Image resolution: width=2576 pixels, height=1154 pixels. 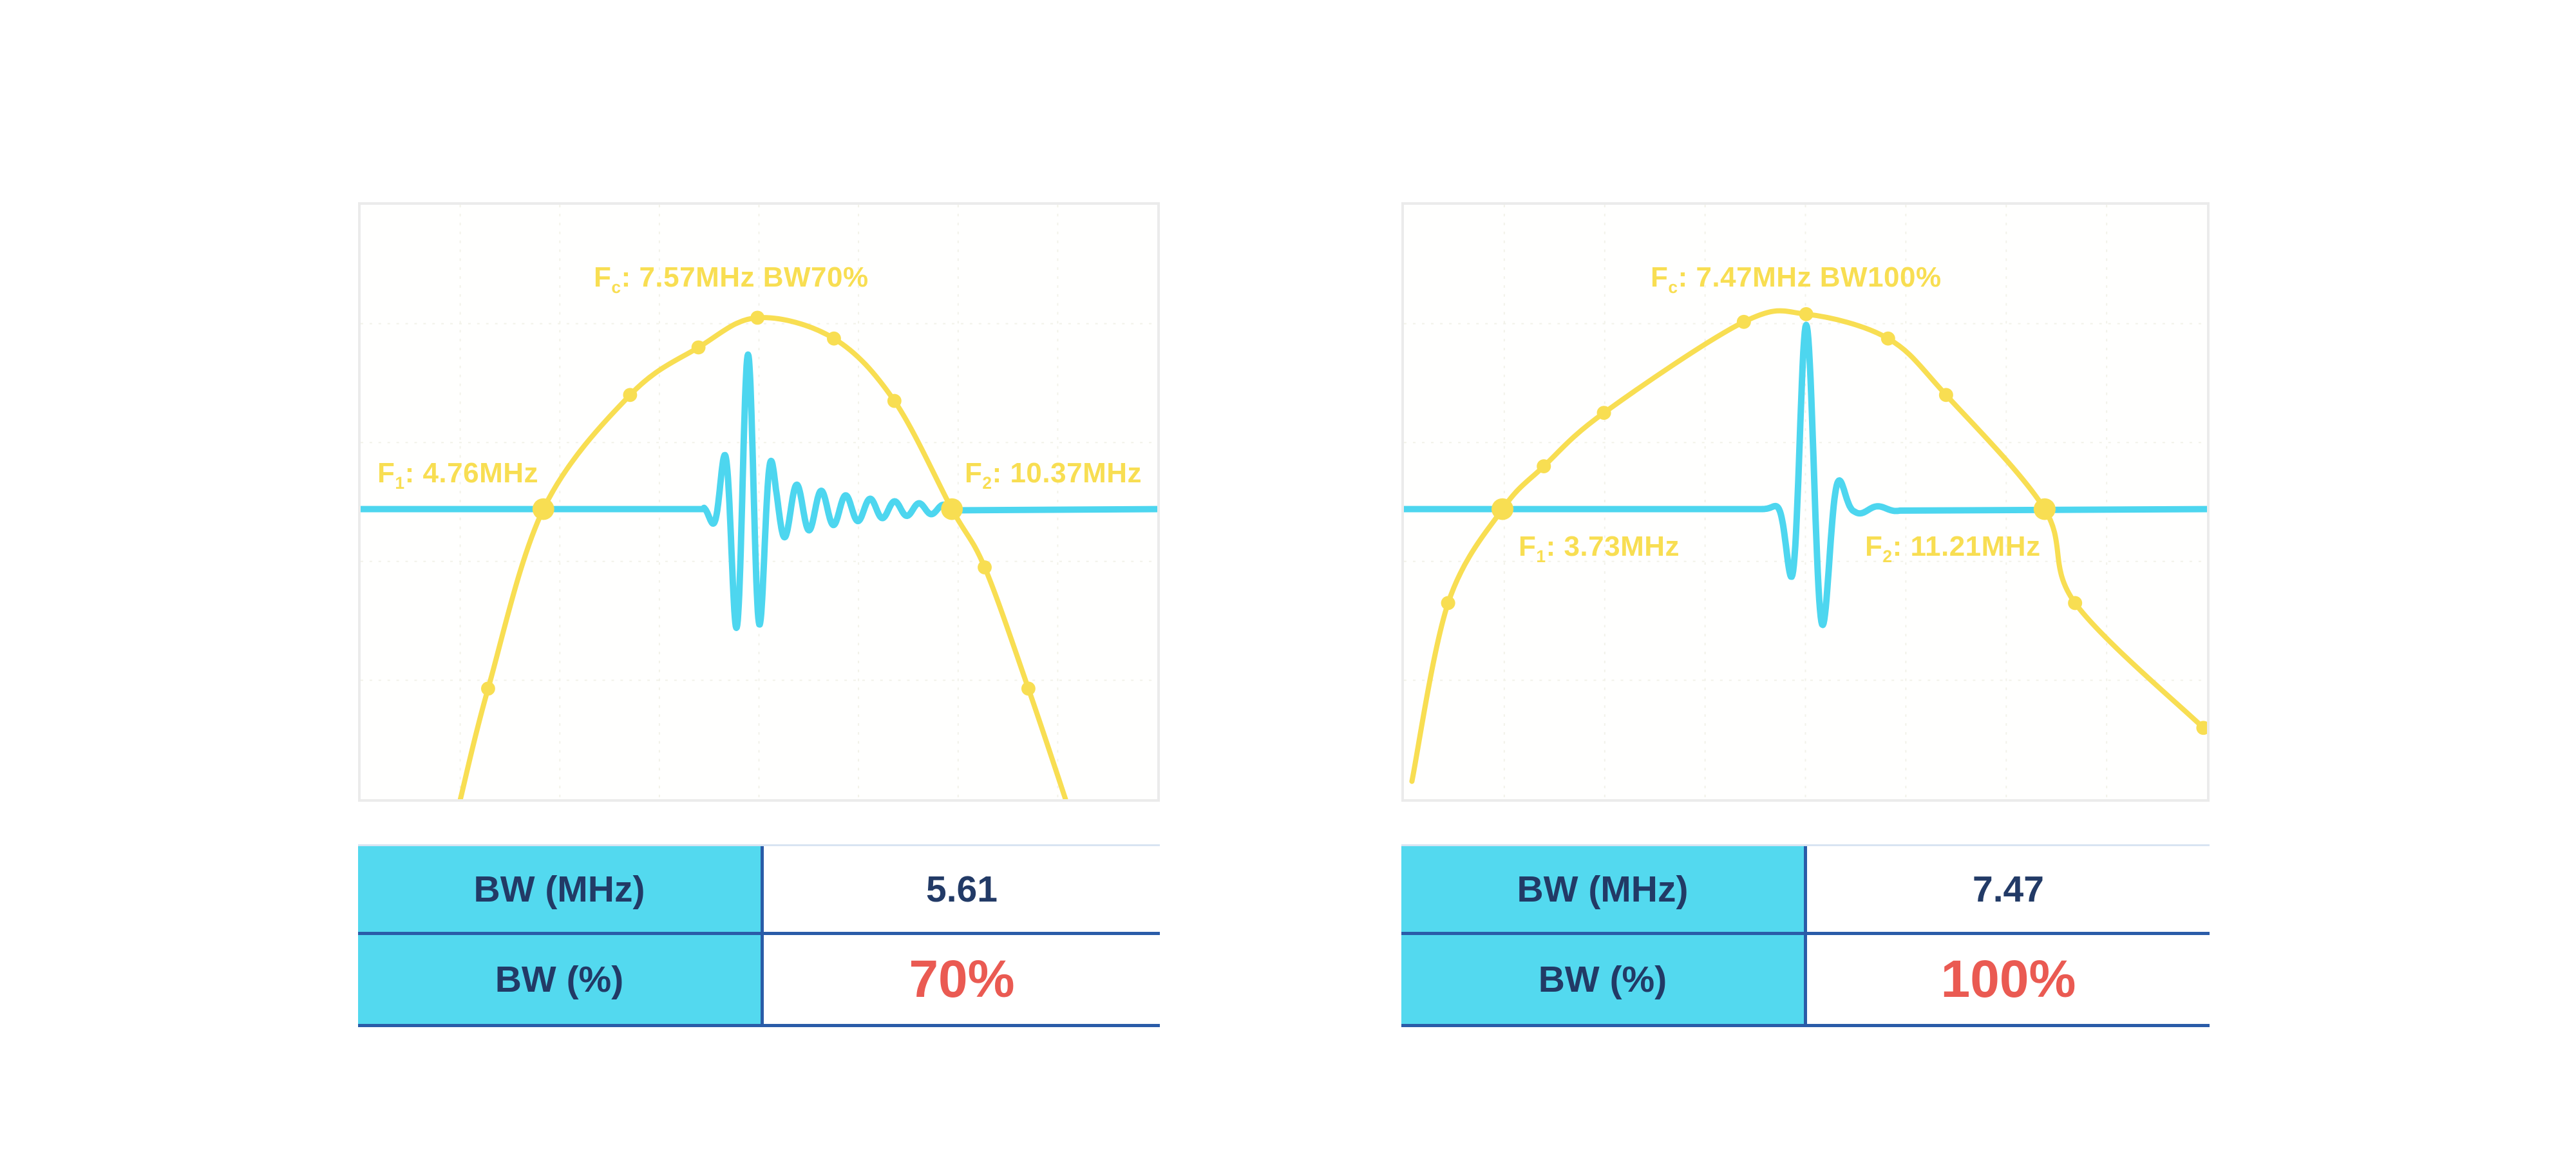 What do you see at coordinates (962, 979) in the screenshot?
I see `bw-percent-value-cell: 70%` at bounding box center [962, 979].